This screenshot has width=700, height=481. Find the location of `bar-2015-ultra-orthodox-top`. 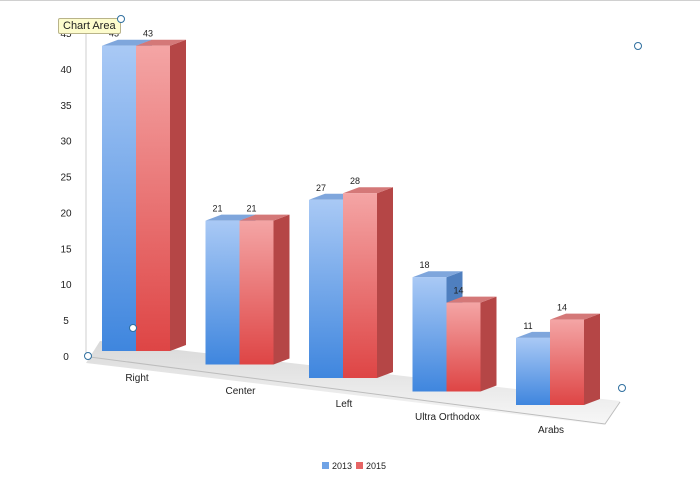

bar-2015-ultra-orthodox-top is located at coordinates (471, 299).